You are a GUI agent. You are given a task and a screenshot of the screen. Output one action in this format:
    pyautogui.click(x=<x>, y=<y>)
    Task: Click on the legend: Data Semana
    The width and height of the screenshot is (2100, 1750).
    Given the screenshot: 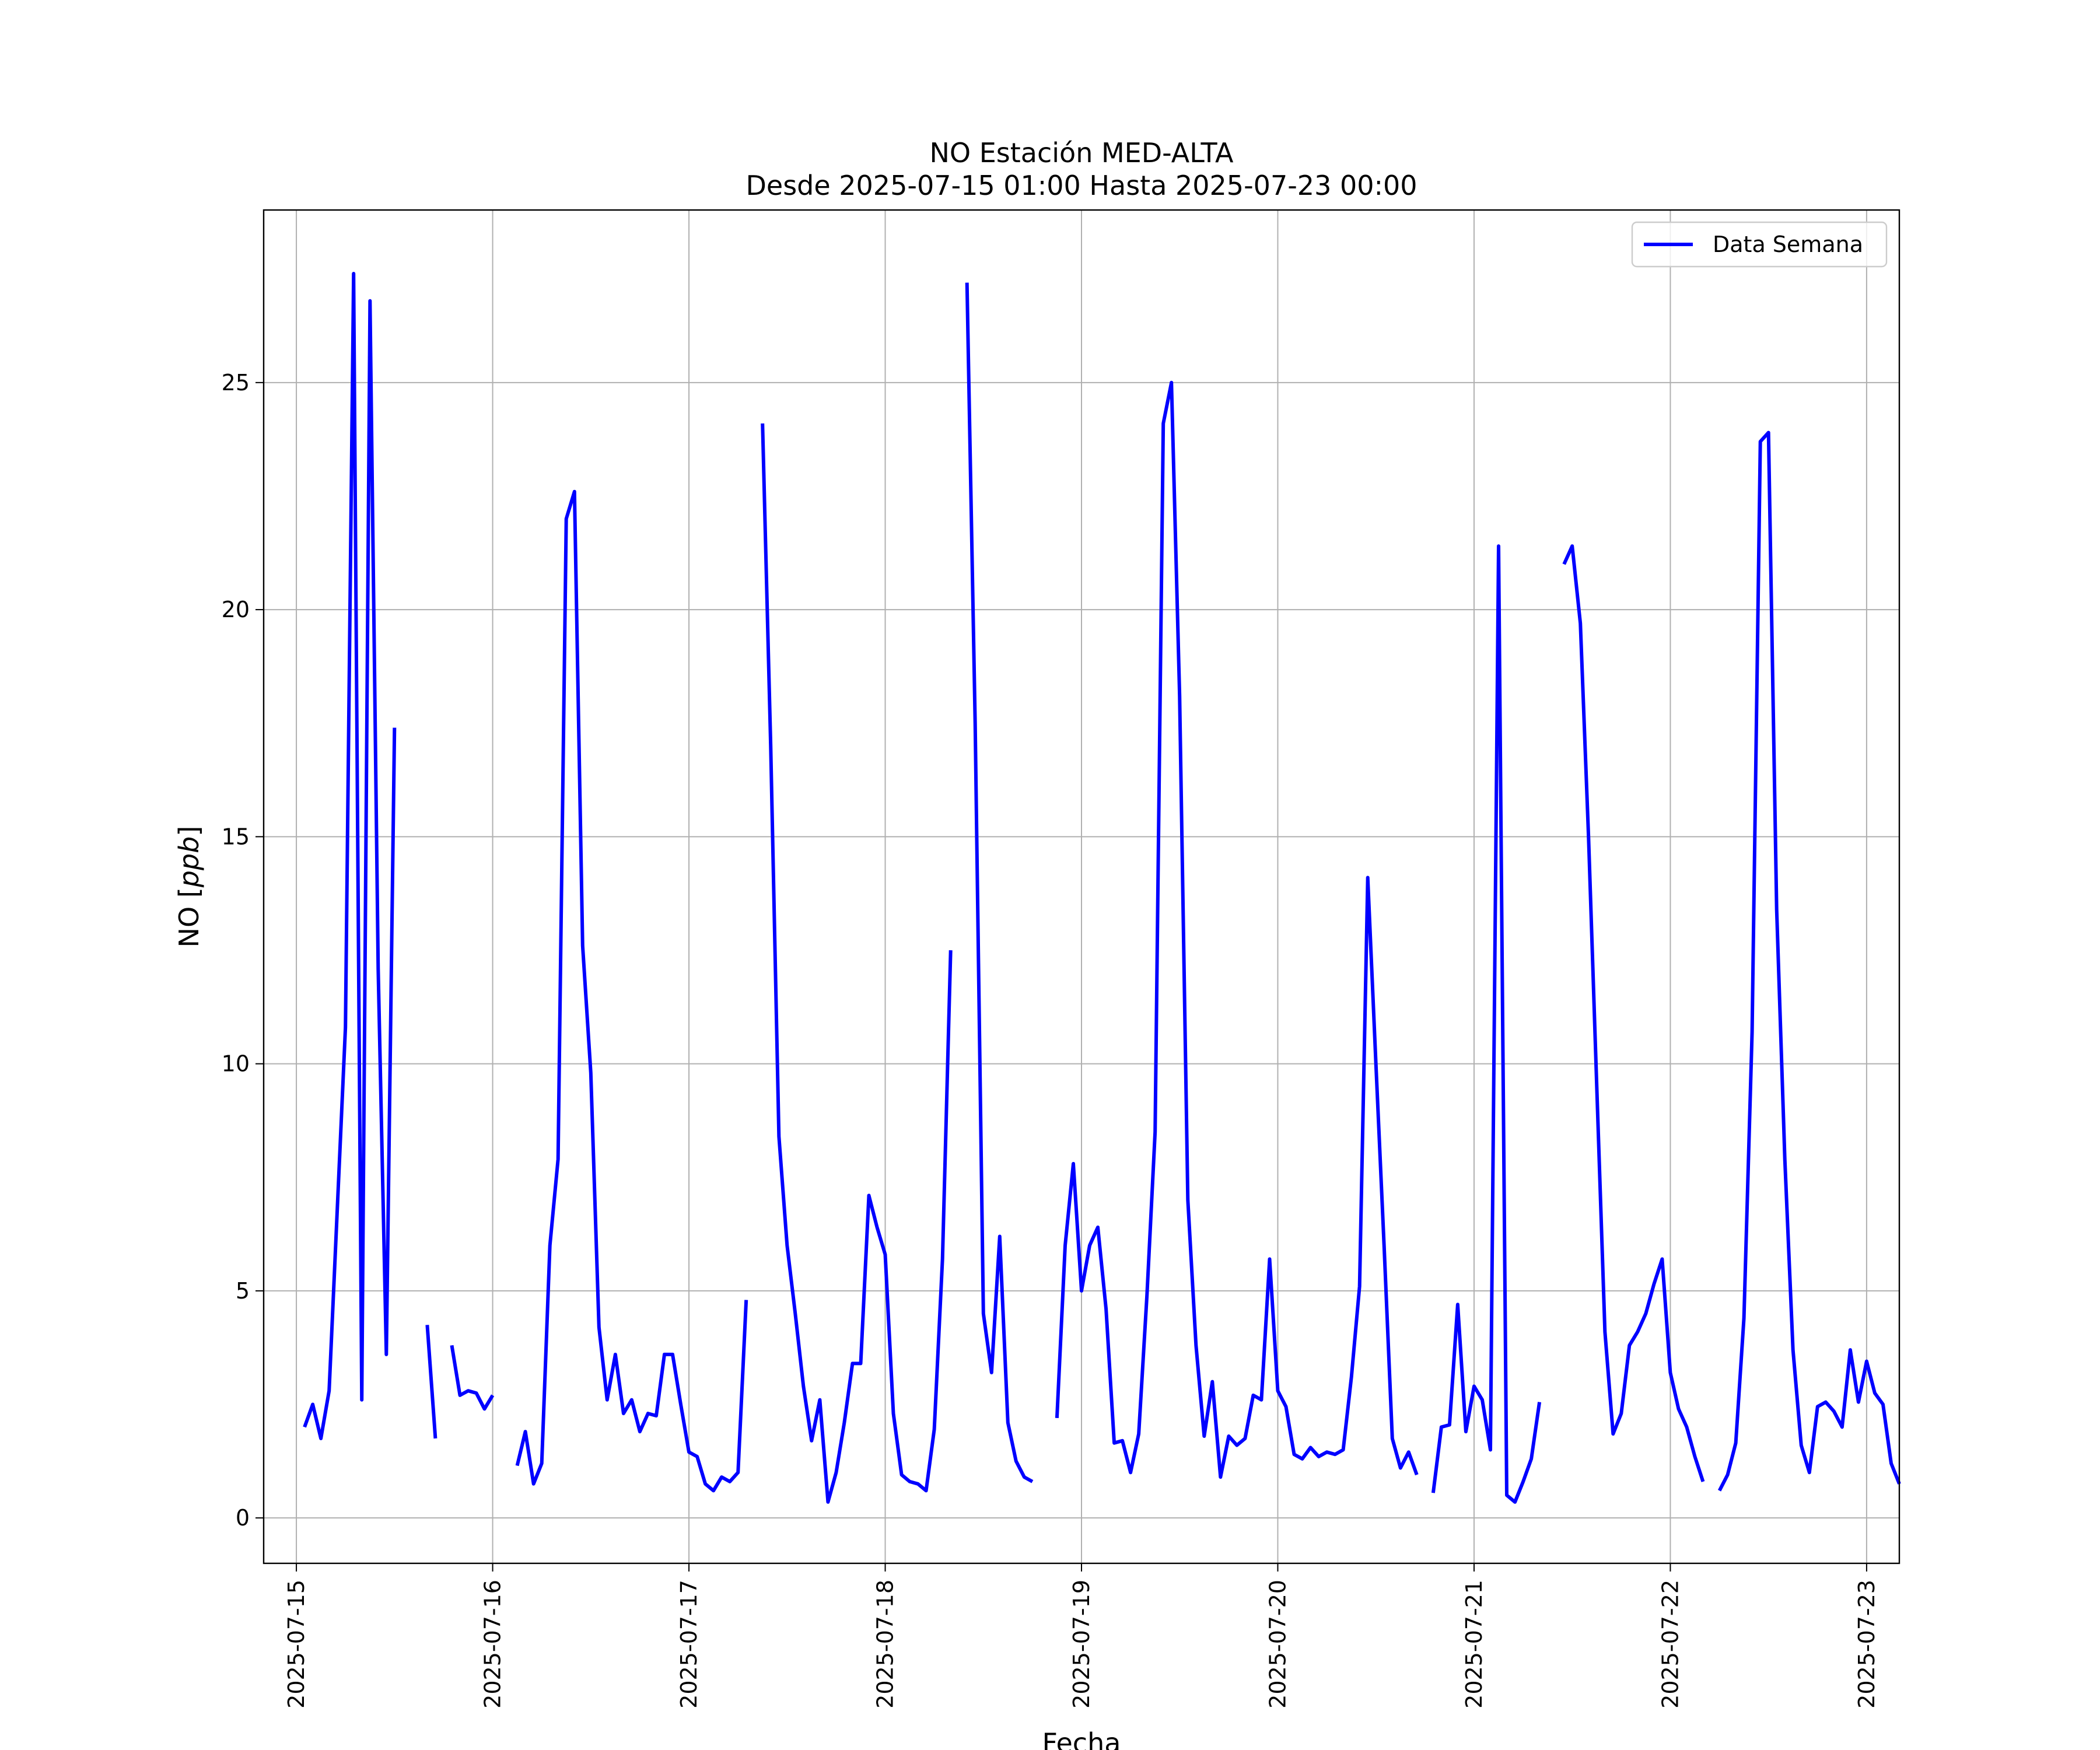 What is the action you would take?
    pyautogui.click(x=1759, y=244)
    